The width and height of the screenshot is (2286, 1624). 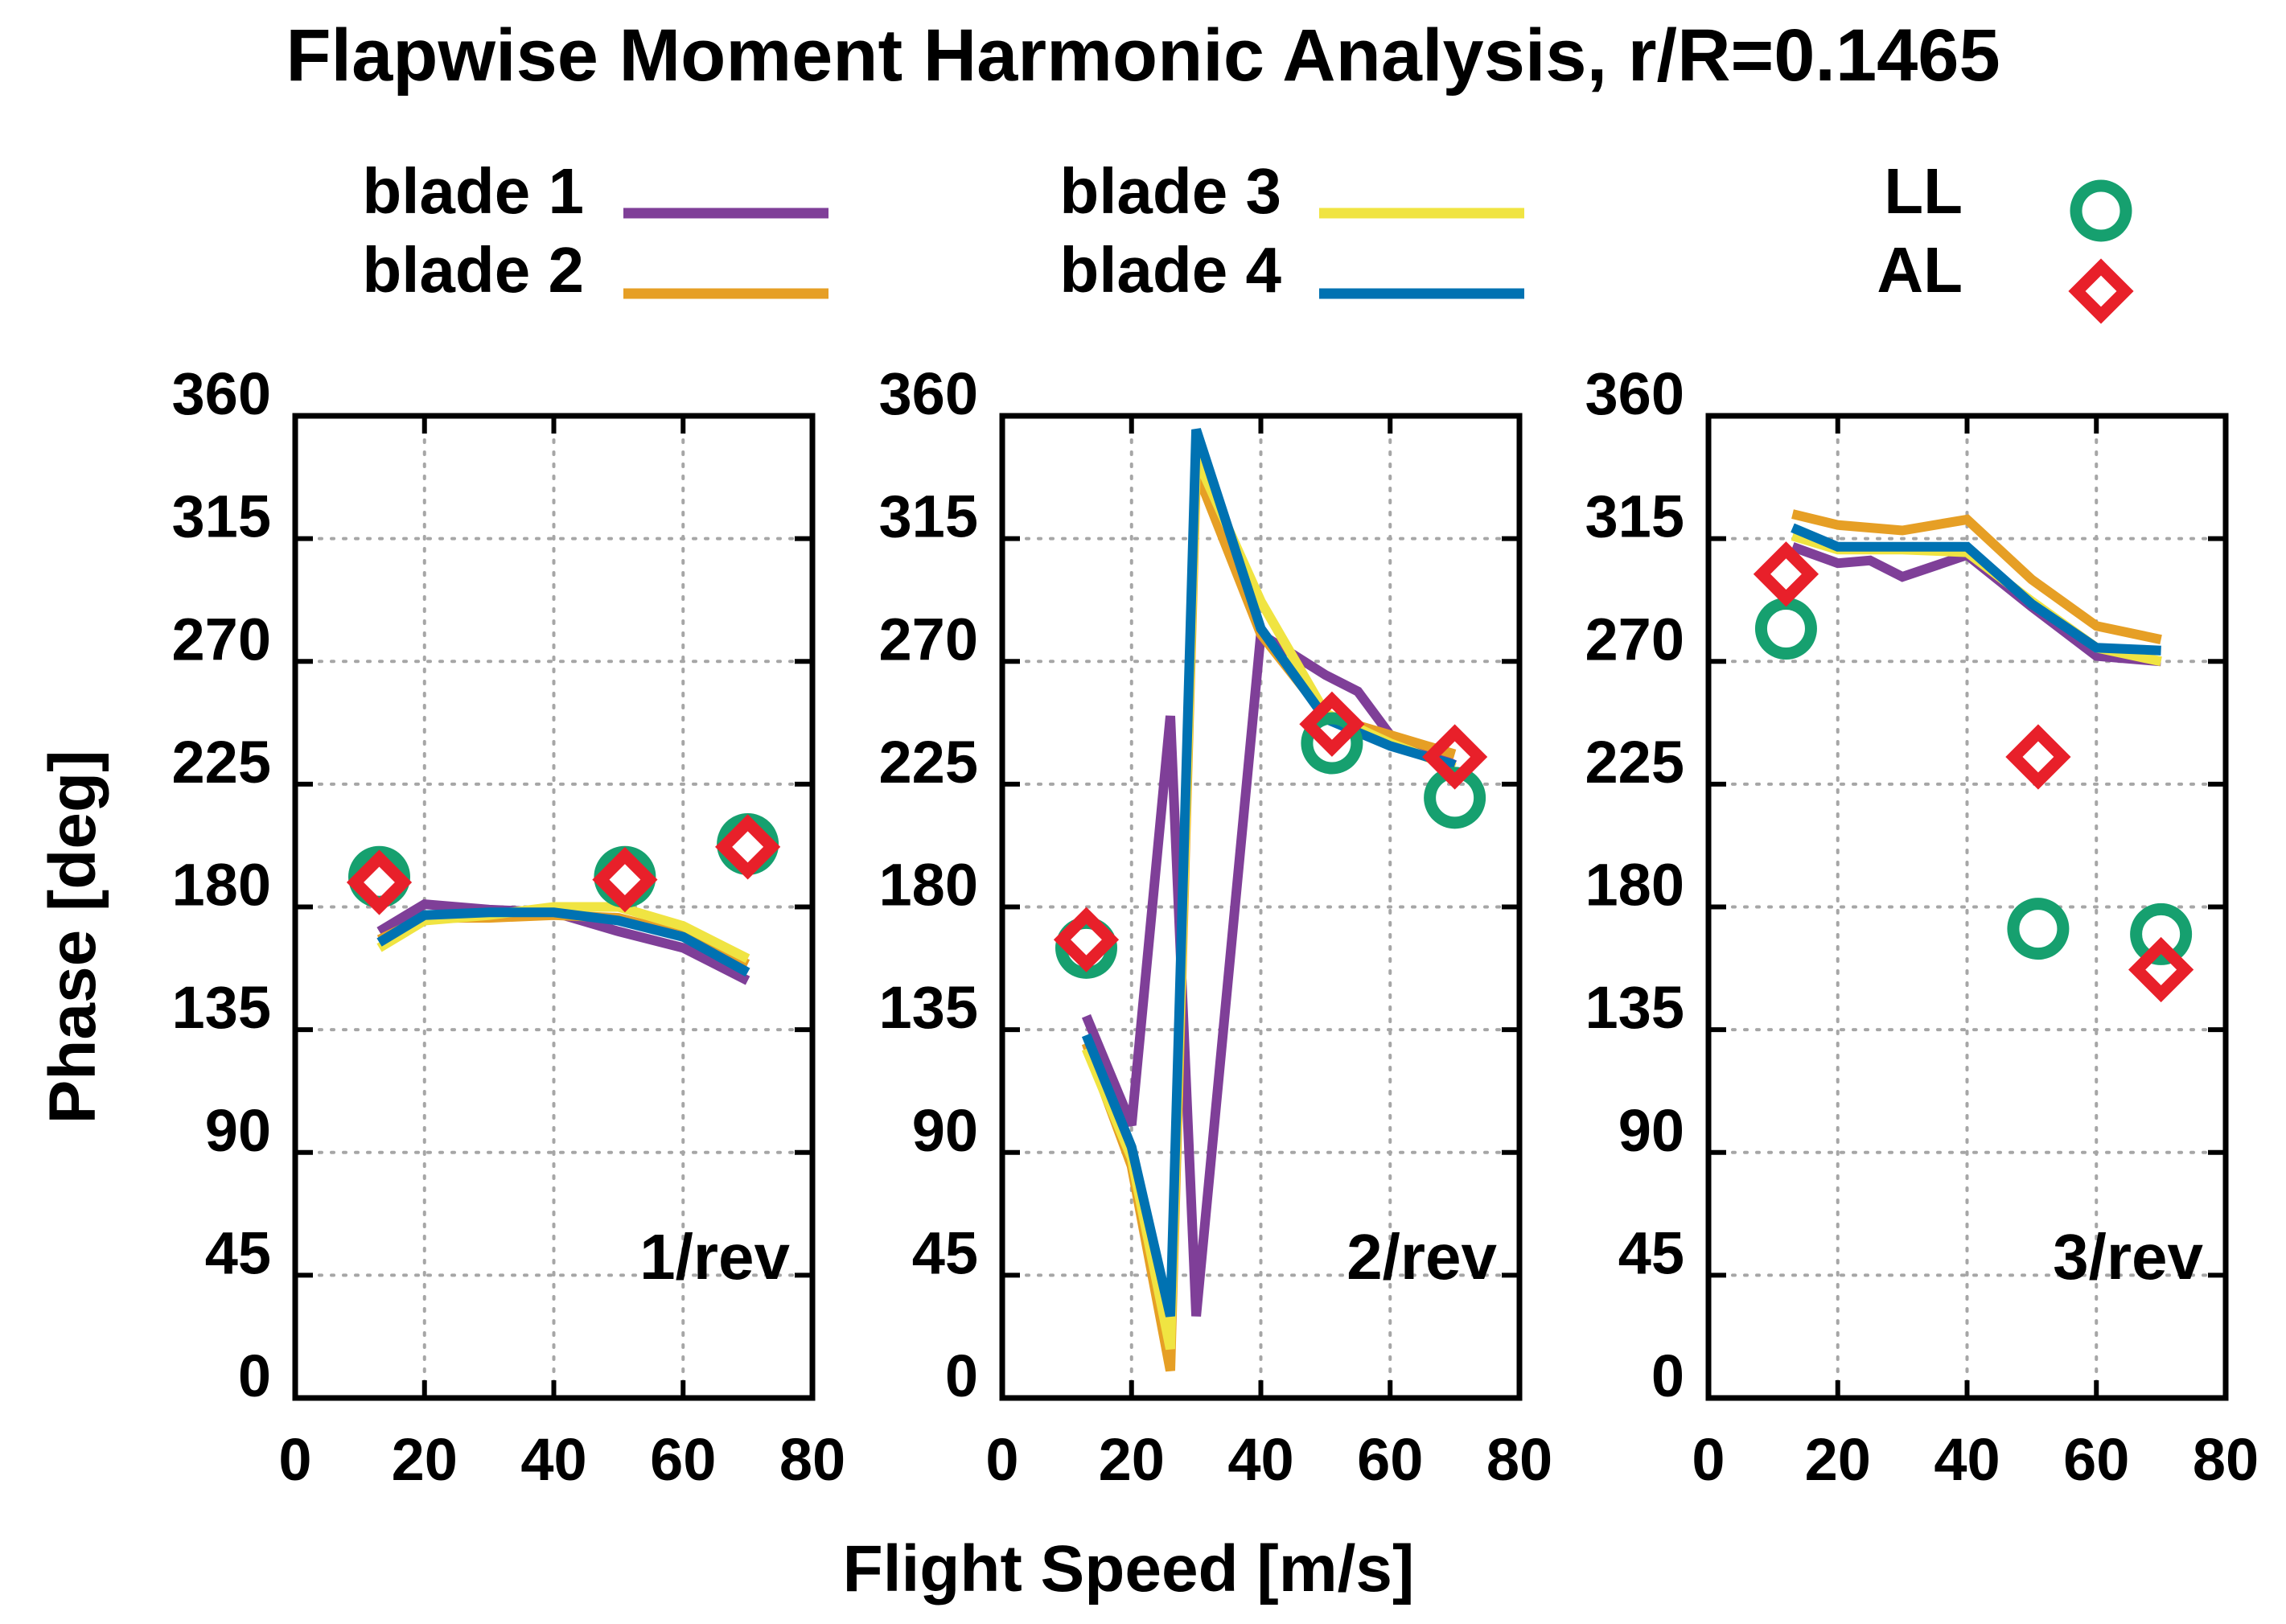 I want to click on panel-label: 2/rev, so click(x=1422, y=1257).